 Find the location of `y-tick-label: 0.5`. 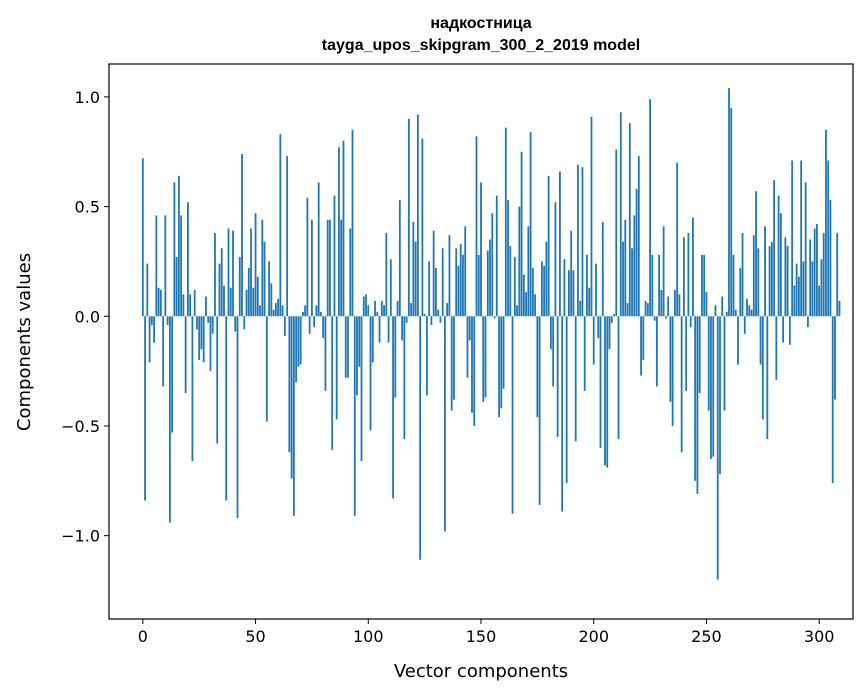

y-tick-label: 0.5 is located at coordinates (87, 207).